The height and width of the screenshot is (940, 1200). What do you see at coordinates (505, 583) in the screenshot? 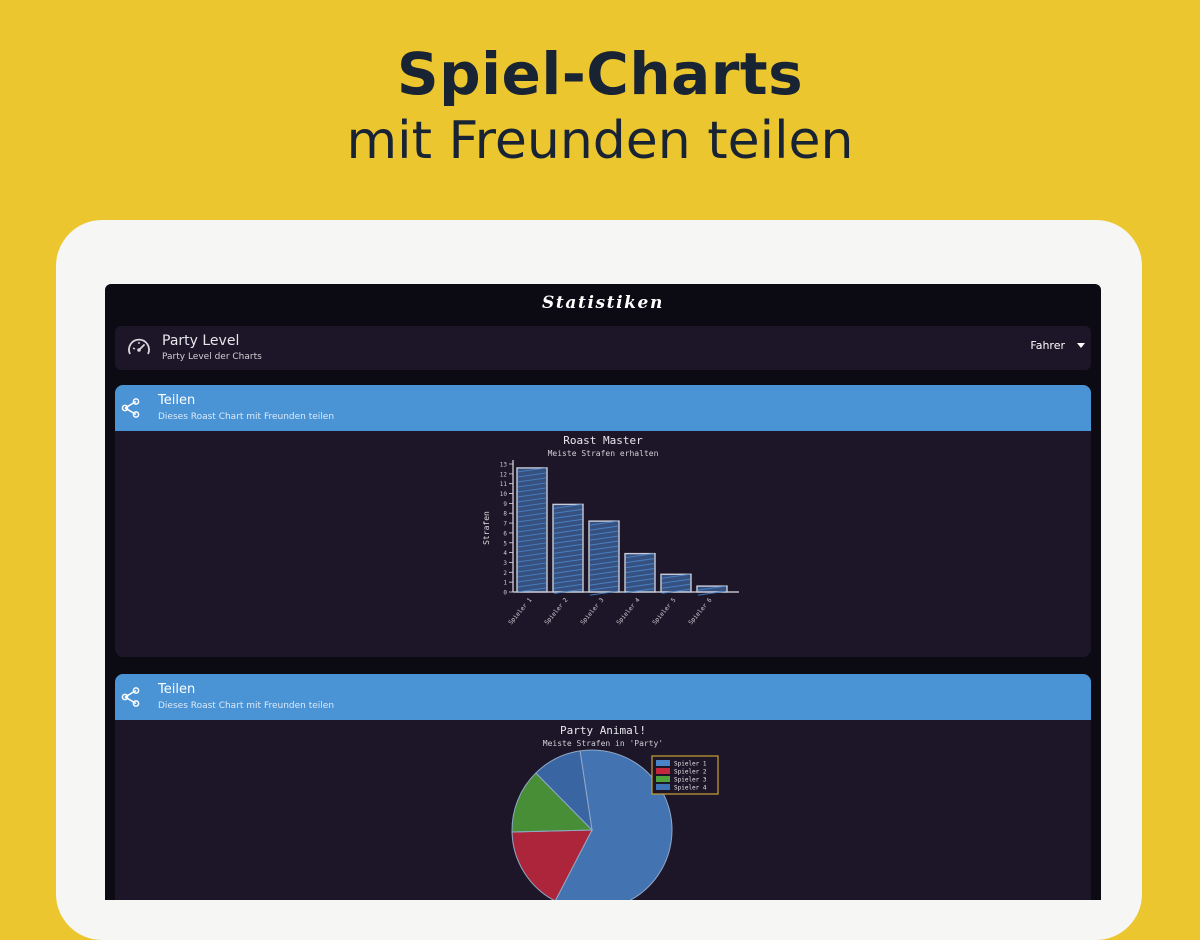
I see `y-tick-label: 1` at bounding box center [505, 583].